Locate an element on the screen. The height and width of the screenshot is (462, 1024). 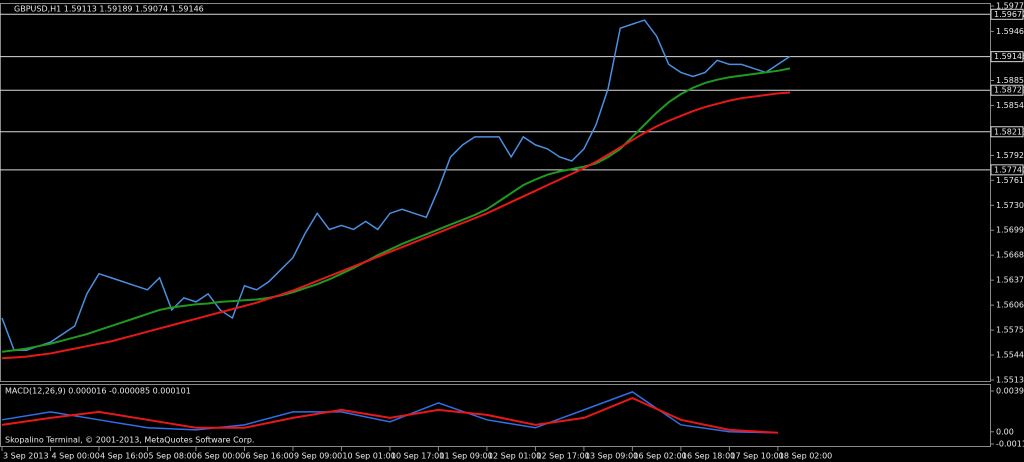
level-label: 1.59146 is located at coordinates (1009, 56).